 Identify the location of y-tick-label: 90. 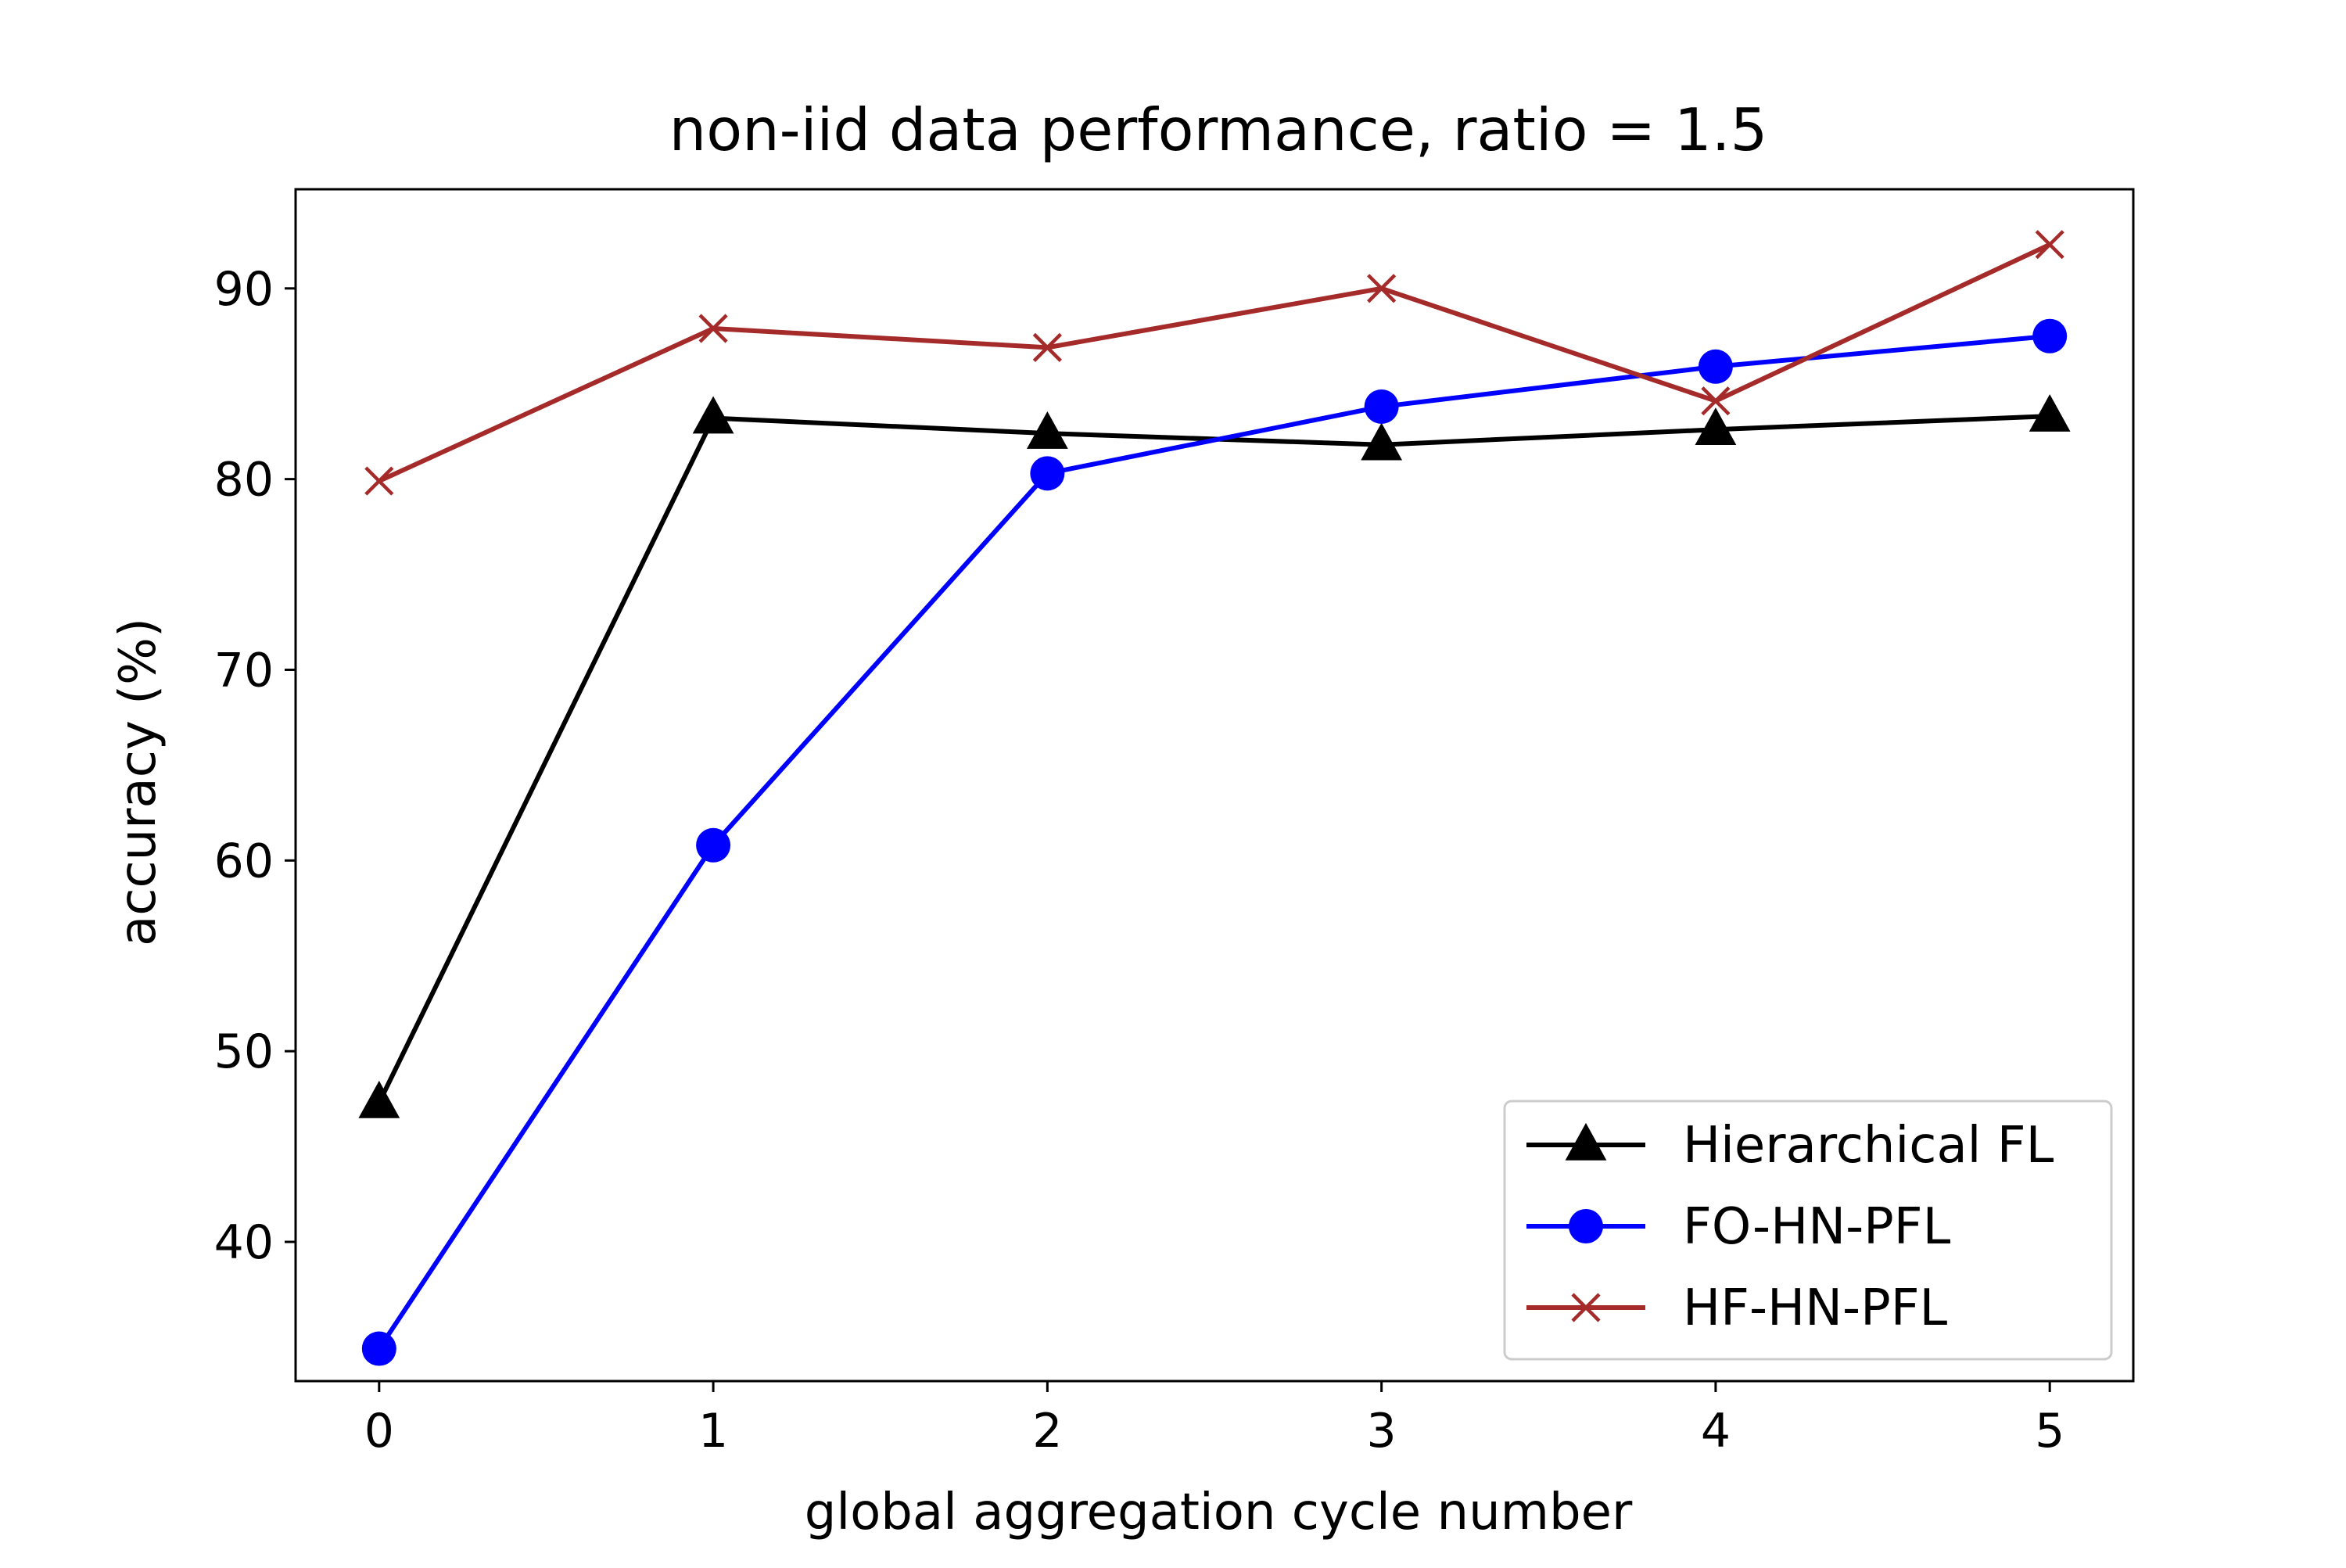
(244, 289).